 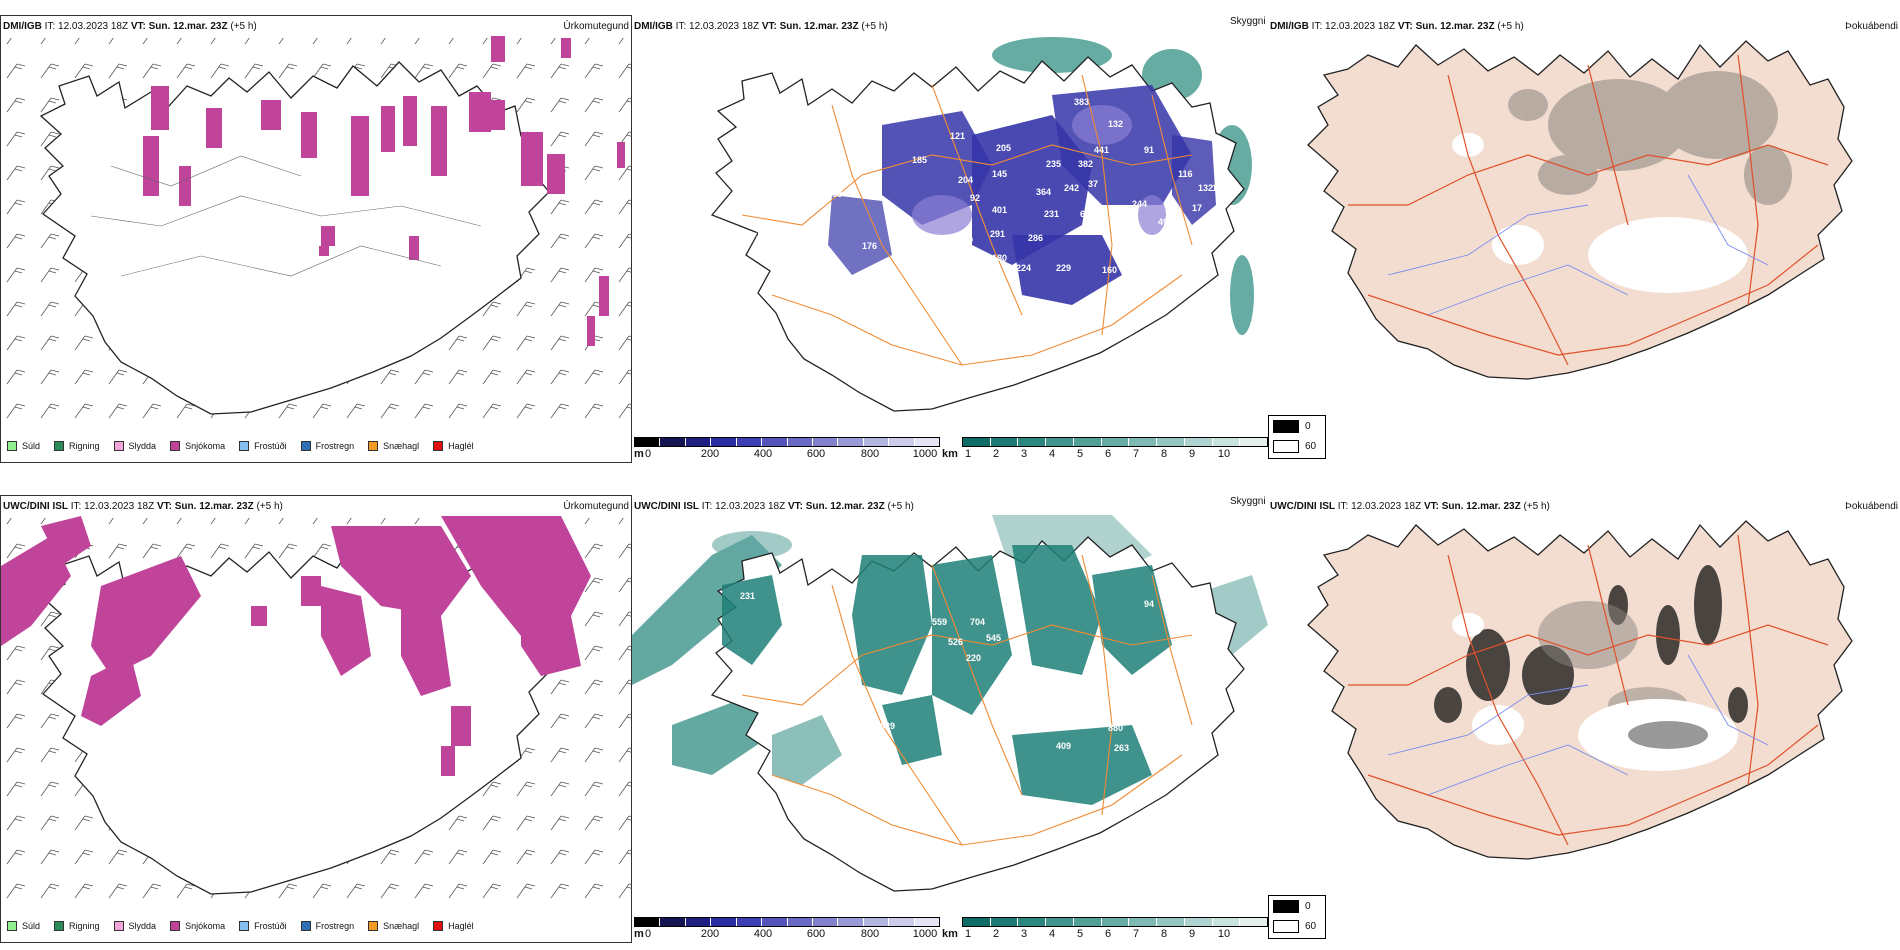 I want to click on cloud-label: 242, so click(x=1071, y=188).